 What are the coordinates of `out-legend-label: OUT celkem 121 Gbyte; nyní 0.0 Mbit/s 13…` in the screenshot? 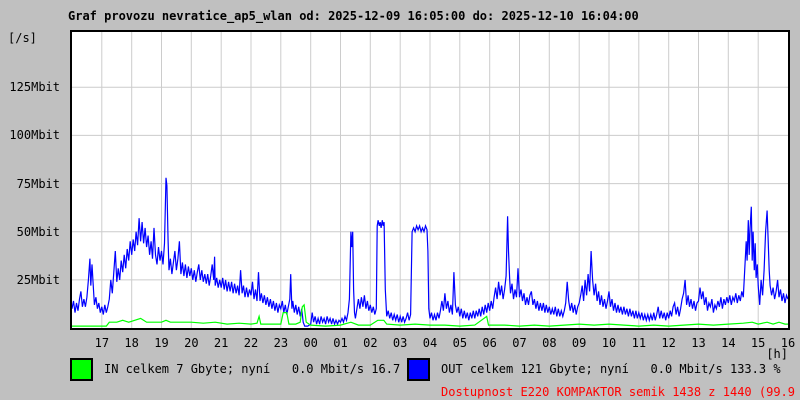 It's located at (611, 369).